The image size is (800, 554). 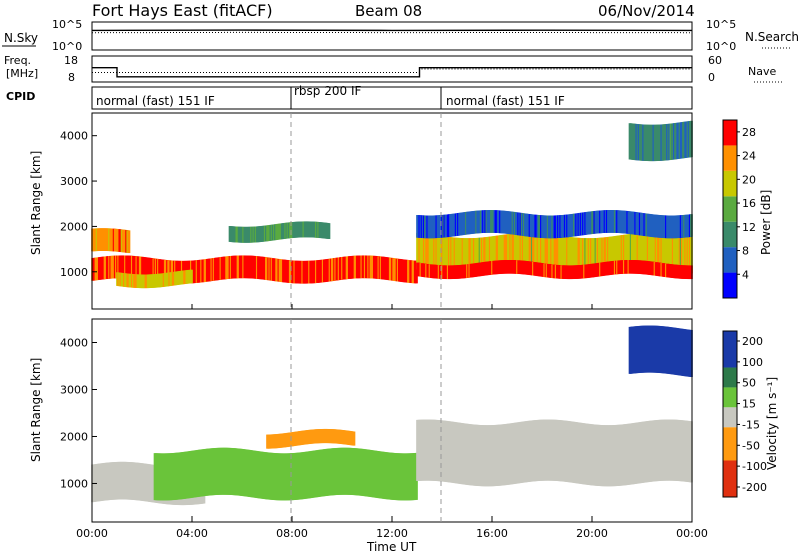 I want to click on freq-panel: Freq. [MHz] 18 8 60 0 Nave, so click(x=393, y=69).